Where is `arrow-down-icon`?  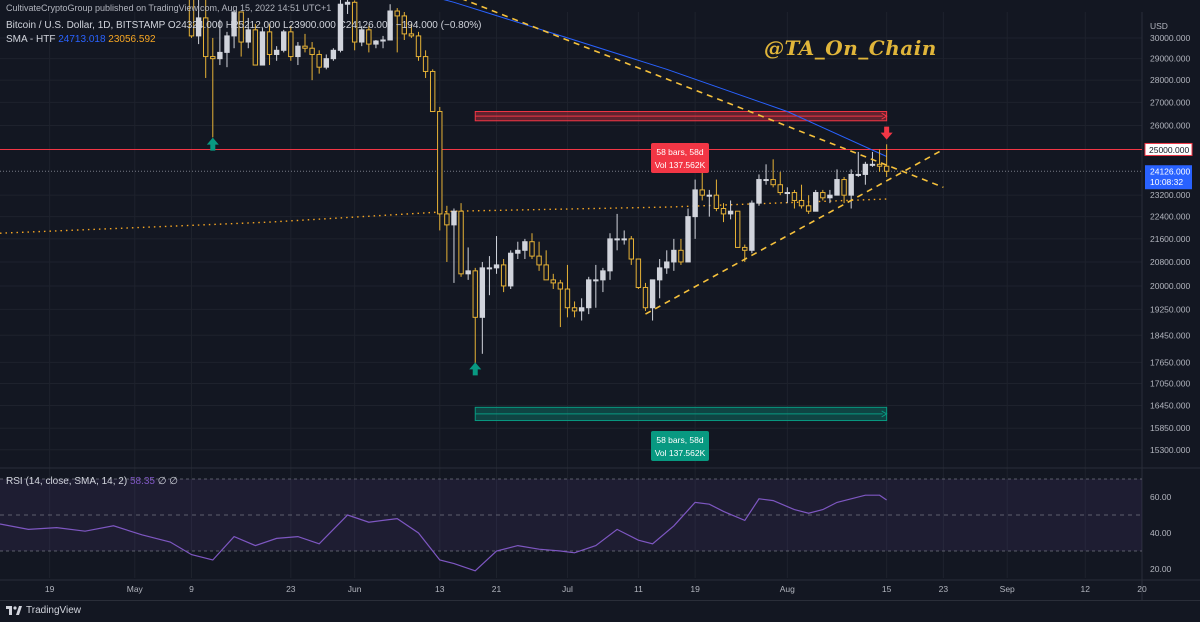
arrow-down-icon is located at coordinates (886, 133).